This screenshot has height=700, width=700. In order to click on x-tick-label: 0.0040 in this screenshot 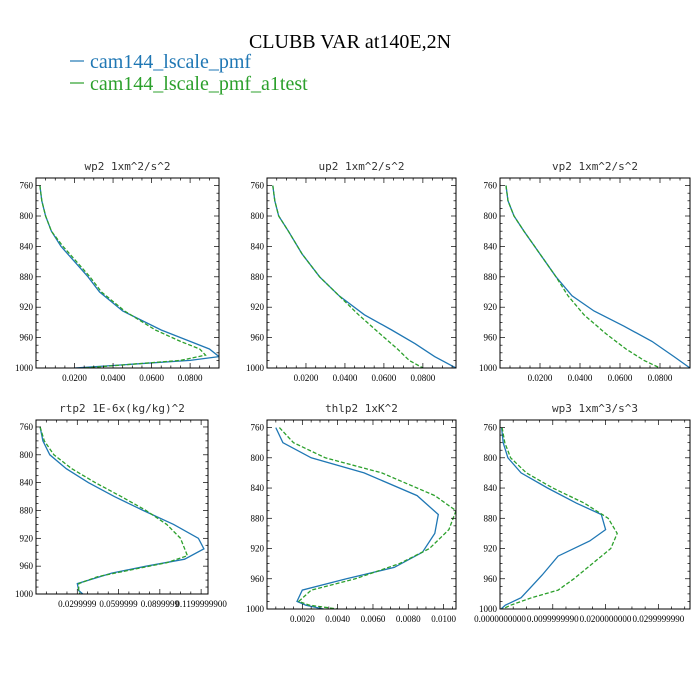, I will do `click(337, 619)`.